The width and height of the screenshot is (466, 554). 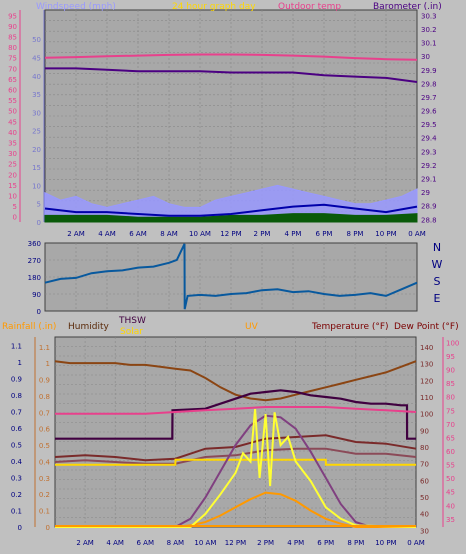 I want to click on dewpoint-tick-label: 80, so click(x=450, y=398).